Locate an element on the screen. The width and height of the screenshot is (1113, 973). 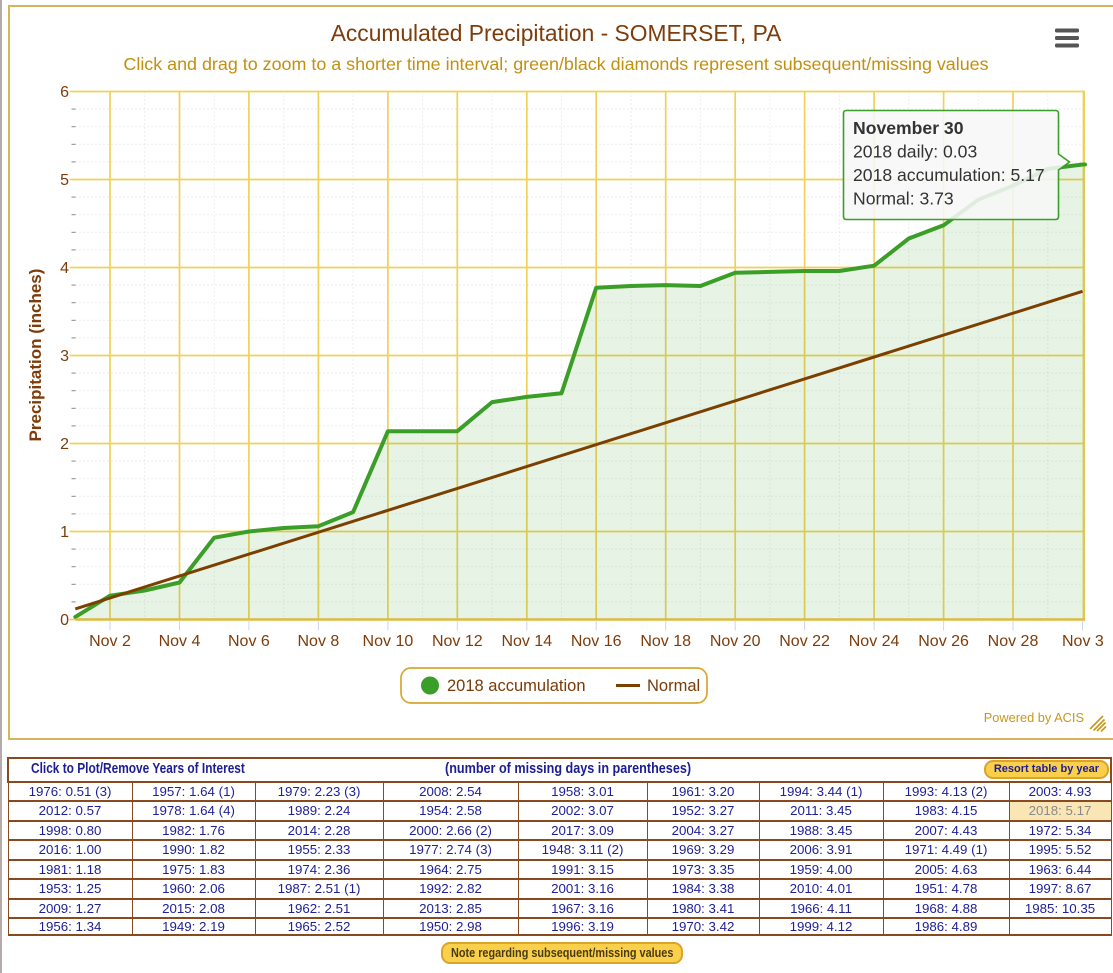
svg-text: Nov 20 is located at coordinates (735, 641).